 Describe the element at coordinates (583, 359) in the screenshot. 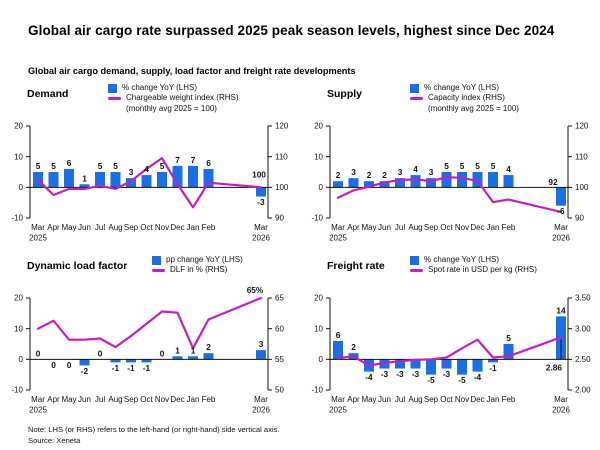

I see `svg-text: 2.50` at that location.